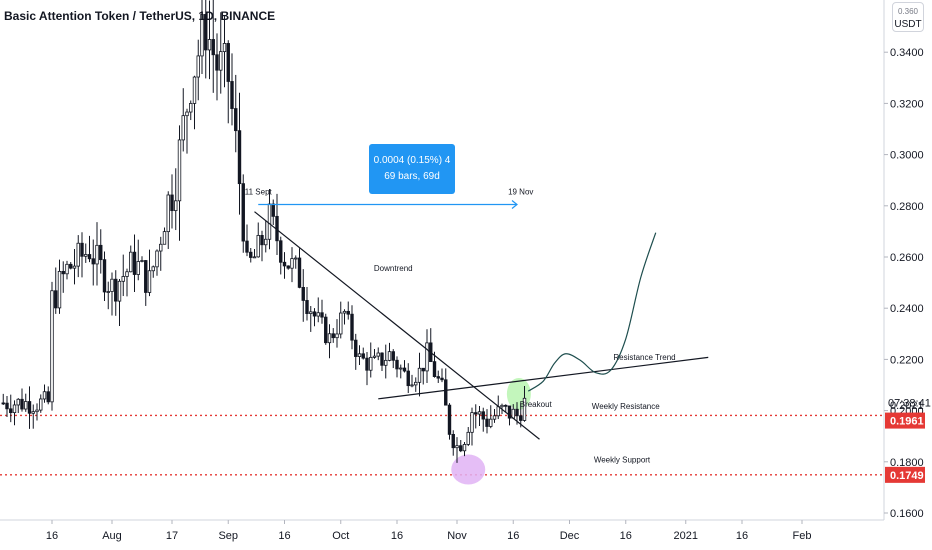 The image size is (932, 550). What do you see at coordinates (686, 536) in the screenshot?
I see `x-tick-label: 2021` at bounding box center [686, 536].